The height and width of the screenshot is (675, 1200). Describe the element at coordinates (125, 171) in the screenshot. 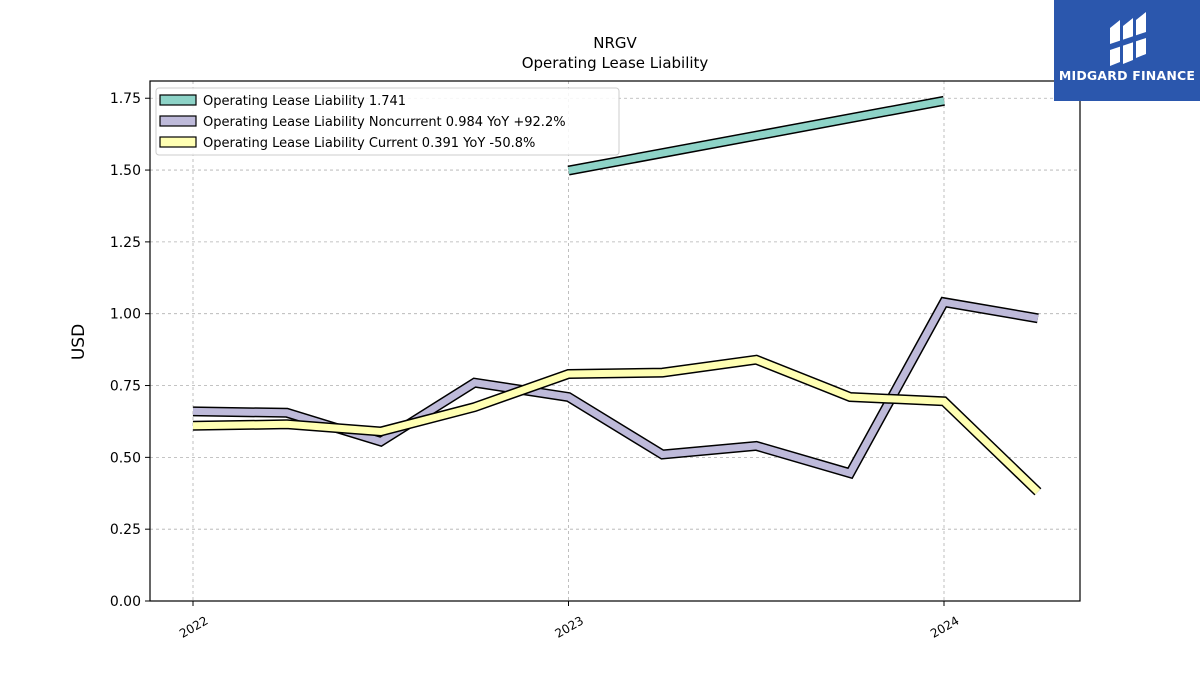

I see `y-tick-label: 1.50` at that location.